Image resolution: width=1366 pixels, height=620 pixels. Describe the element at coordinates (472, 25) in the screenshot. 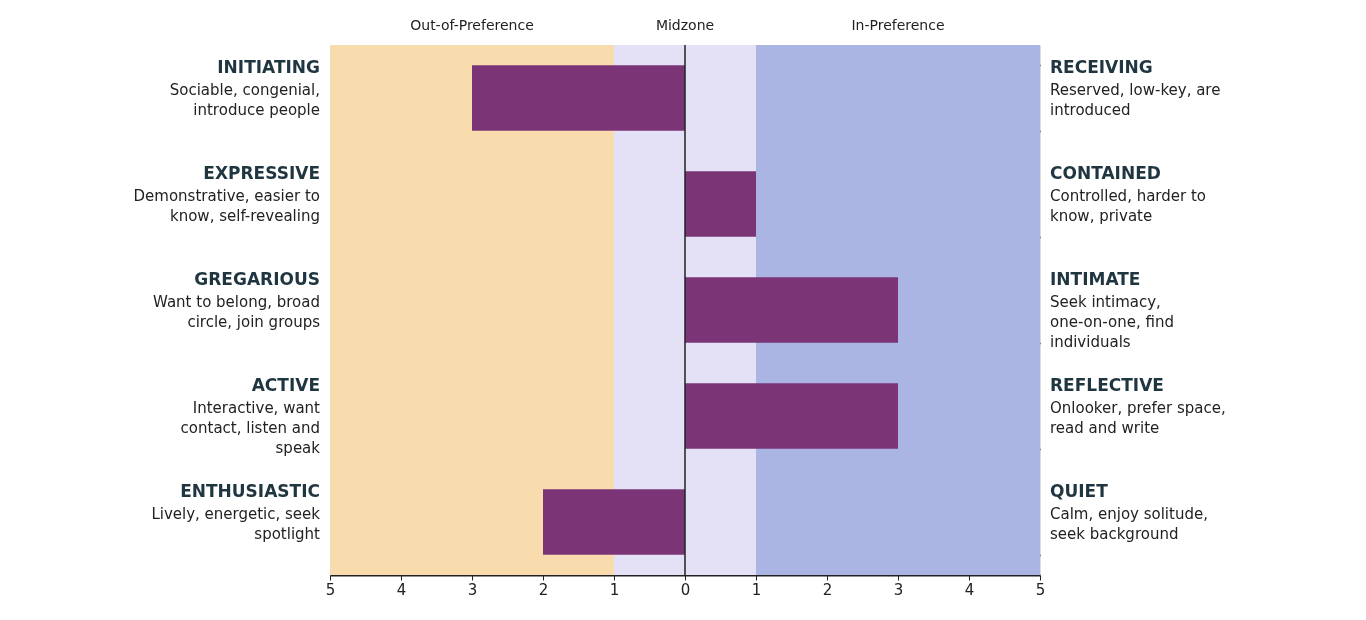

I see `band-label: Out-of-Preference` at that location.